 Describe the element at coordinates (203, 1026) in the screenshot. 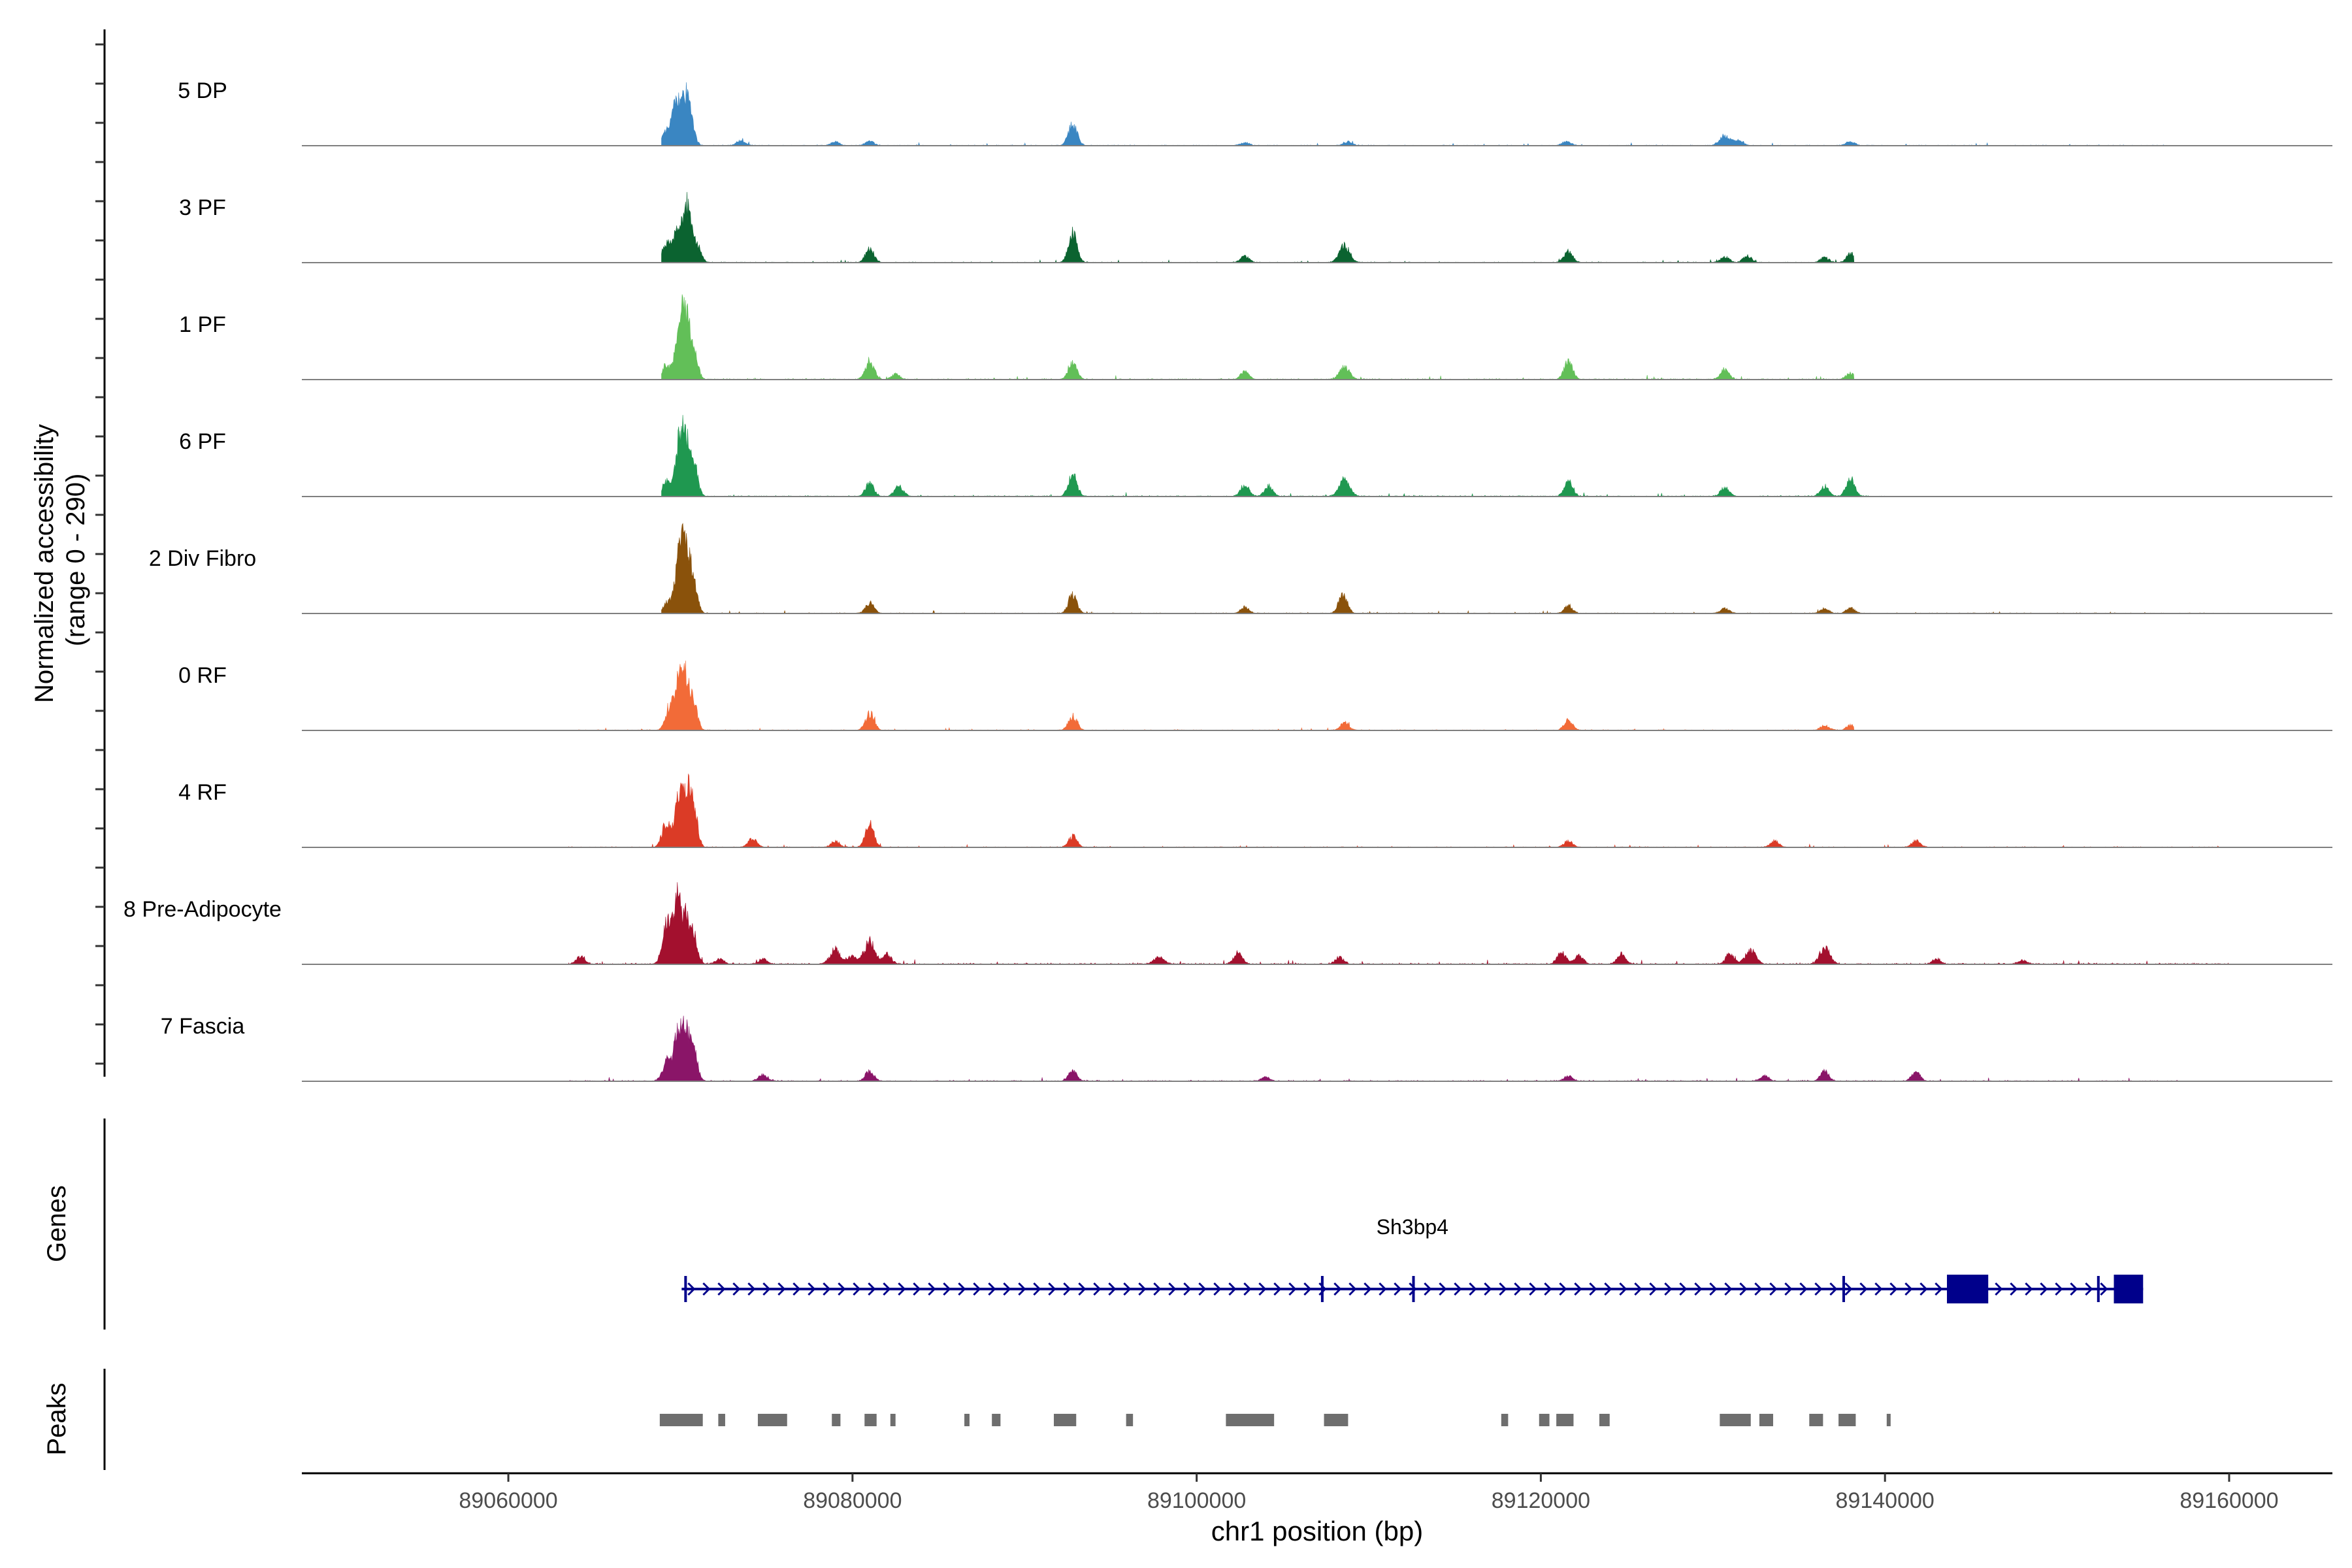

I see `track-label: 7 Fascia` at that location.